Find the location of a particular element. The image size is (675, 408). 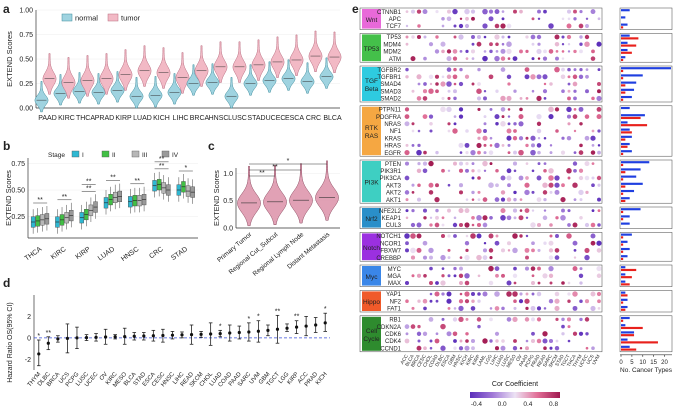

legend-label: IV is located at coordinates (175, 155).